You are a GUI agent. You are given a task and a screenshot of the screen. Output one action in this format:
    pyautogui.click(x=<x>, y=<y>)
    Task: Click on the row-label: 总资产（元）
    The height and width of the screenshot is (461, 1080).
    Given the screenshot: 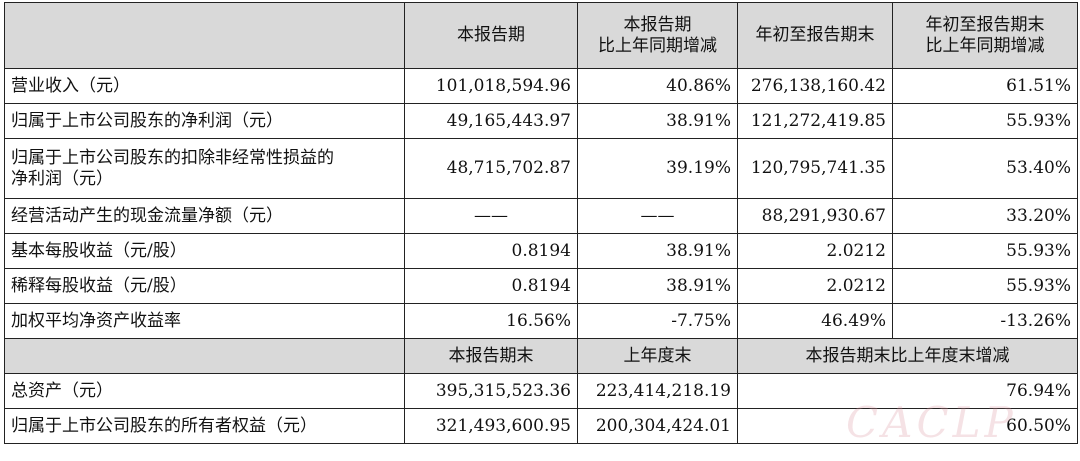 What is the action you would take?
    pyautogui.click(x=204, y=391)
    